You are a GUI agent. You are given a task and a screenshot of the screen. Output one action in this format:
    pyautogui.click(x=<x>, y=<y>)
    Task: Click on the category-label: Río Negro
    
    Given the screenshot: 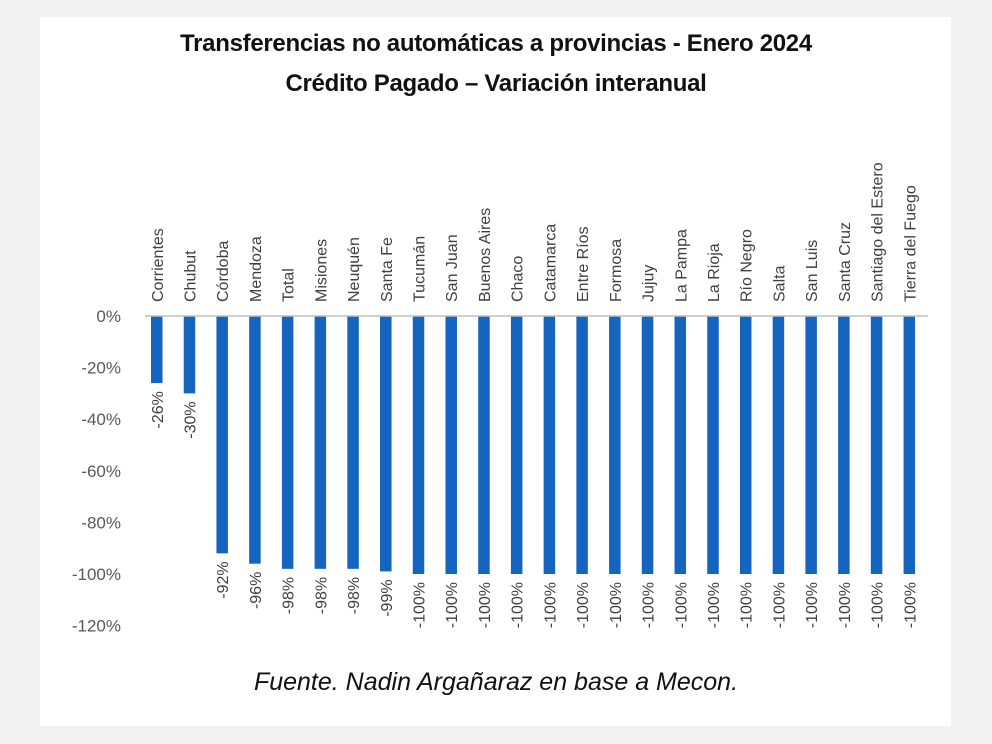 What is the action you would take?
    pyautogui.click(x=747, y=265)
    